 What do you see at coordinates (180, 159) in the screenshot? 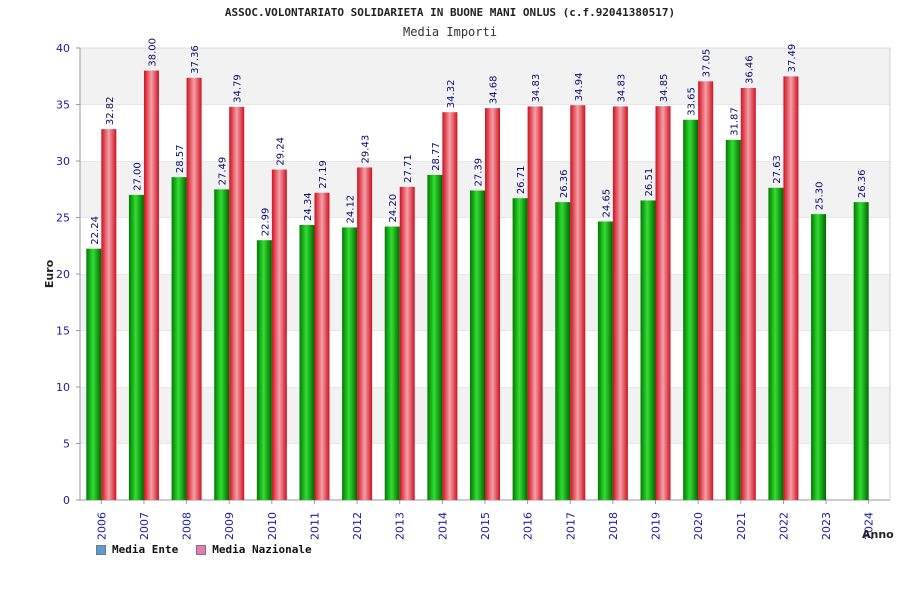
I see `value-label-media-ente: 28.57` at bounding box center [180, 159].